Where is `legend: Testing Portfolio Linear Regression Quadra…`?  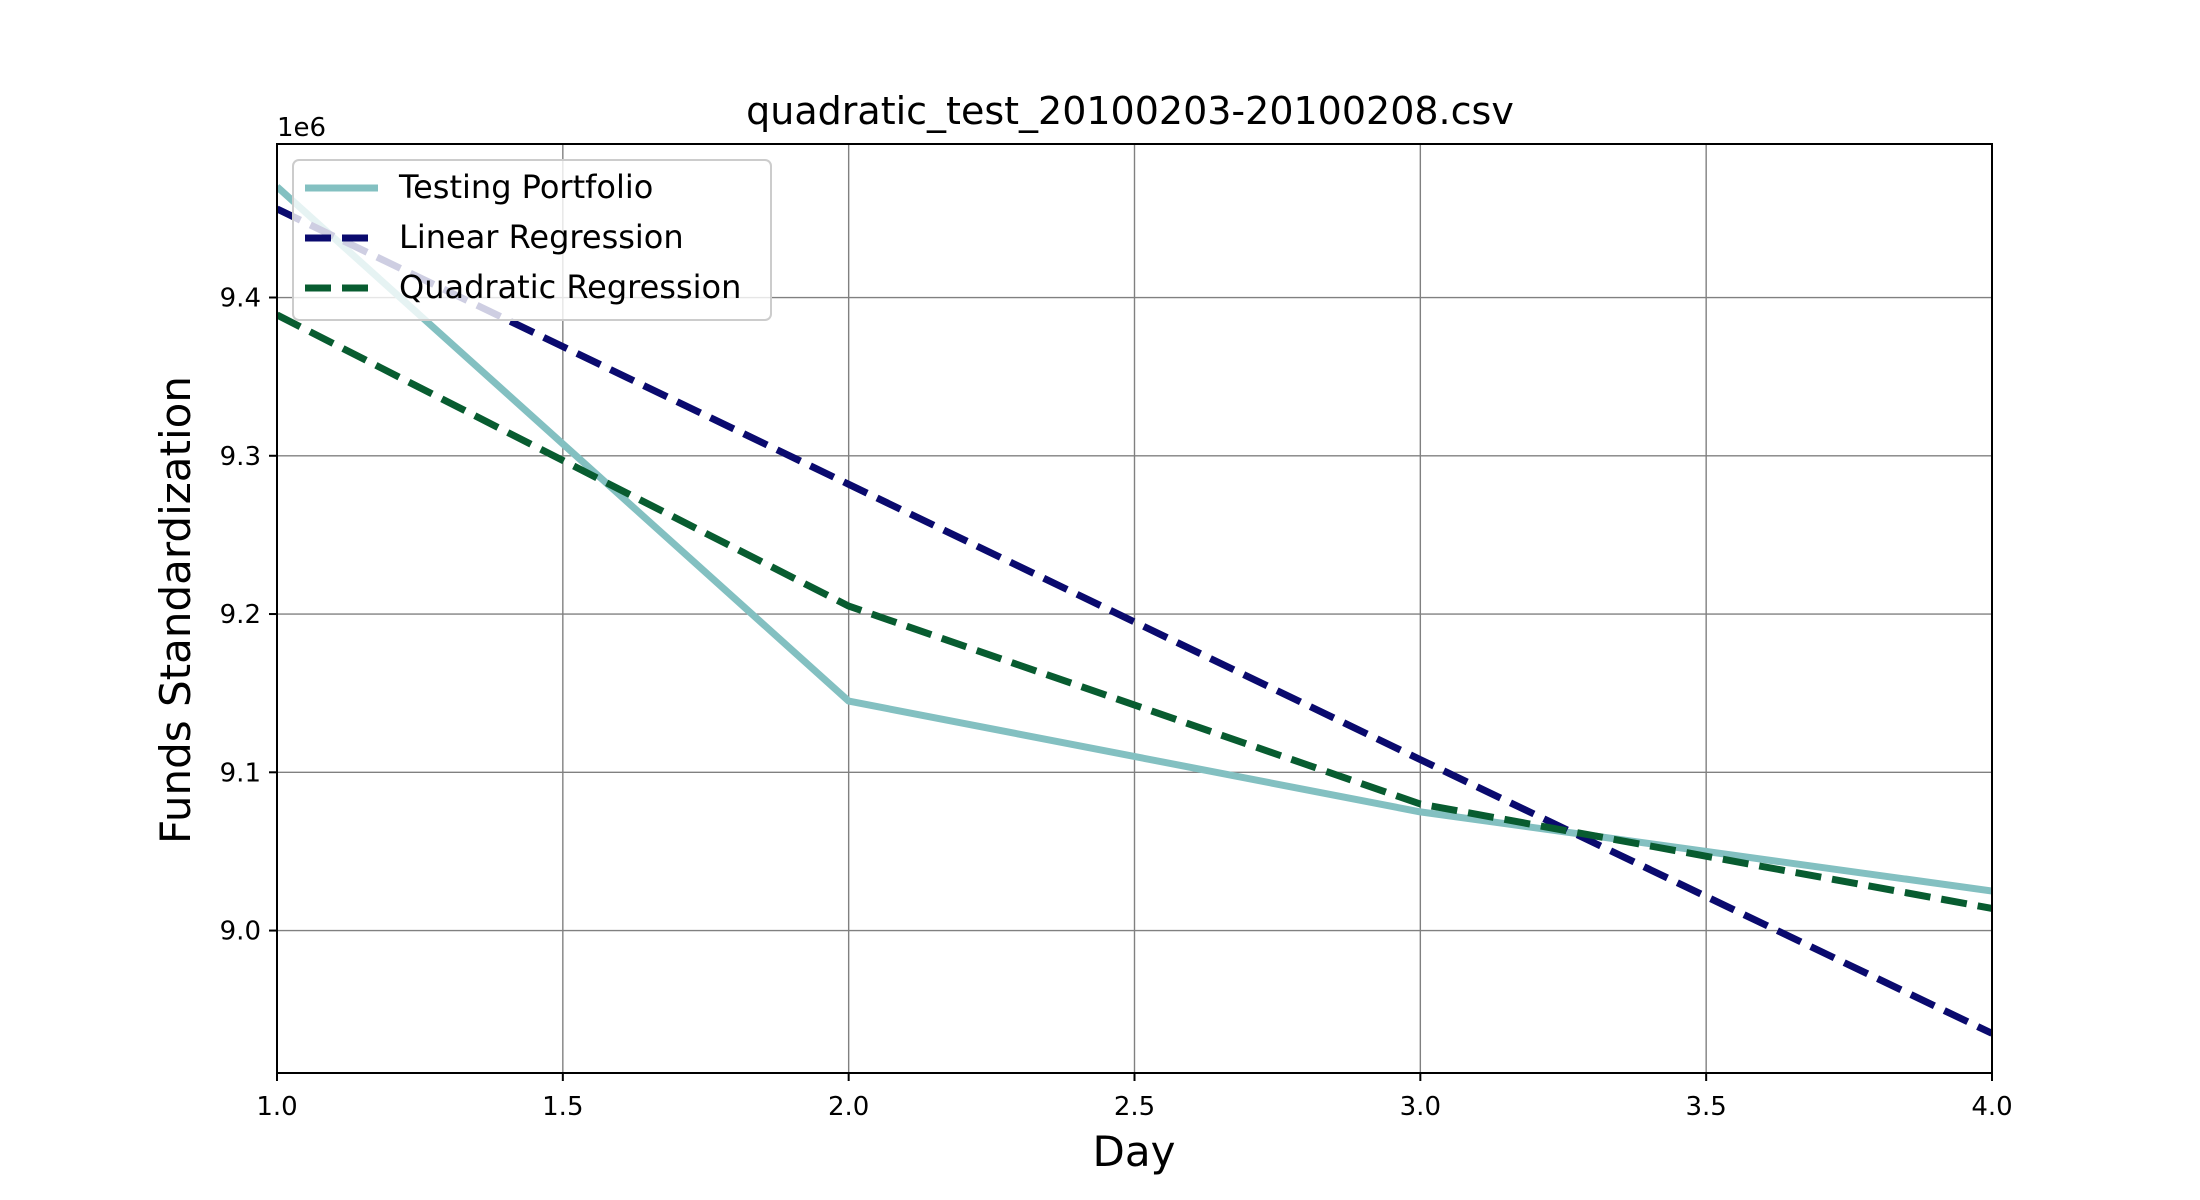
legend: Testing Portfolio Linear Regression Quadra… is located at coordinates (532, 240).